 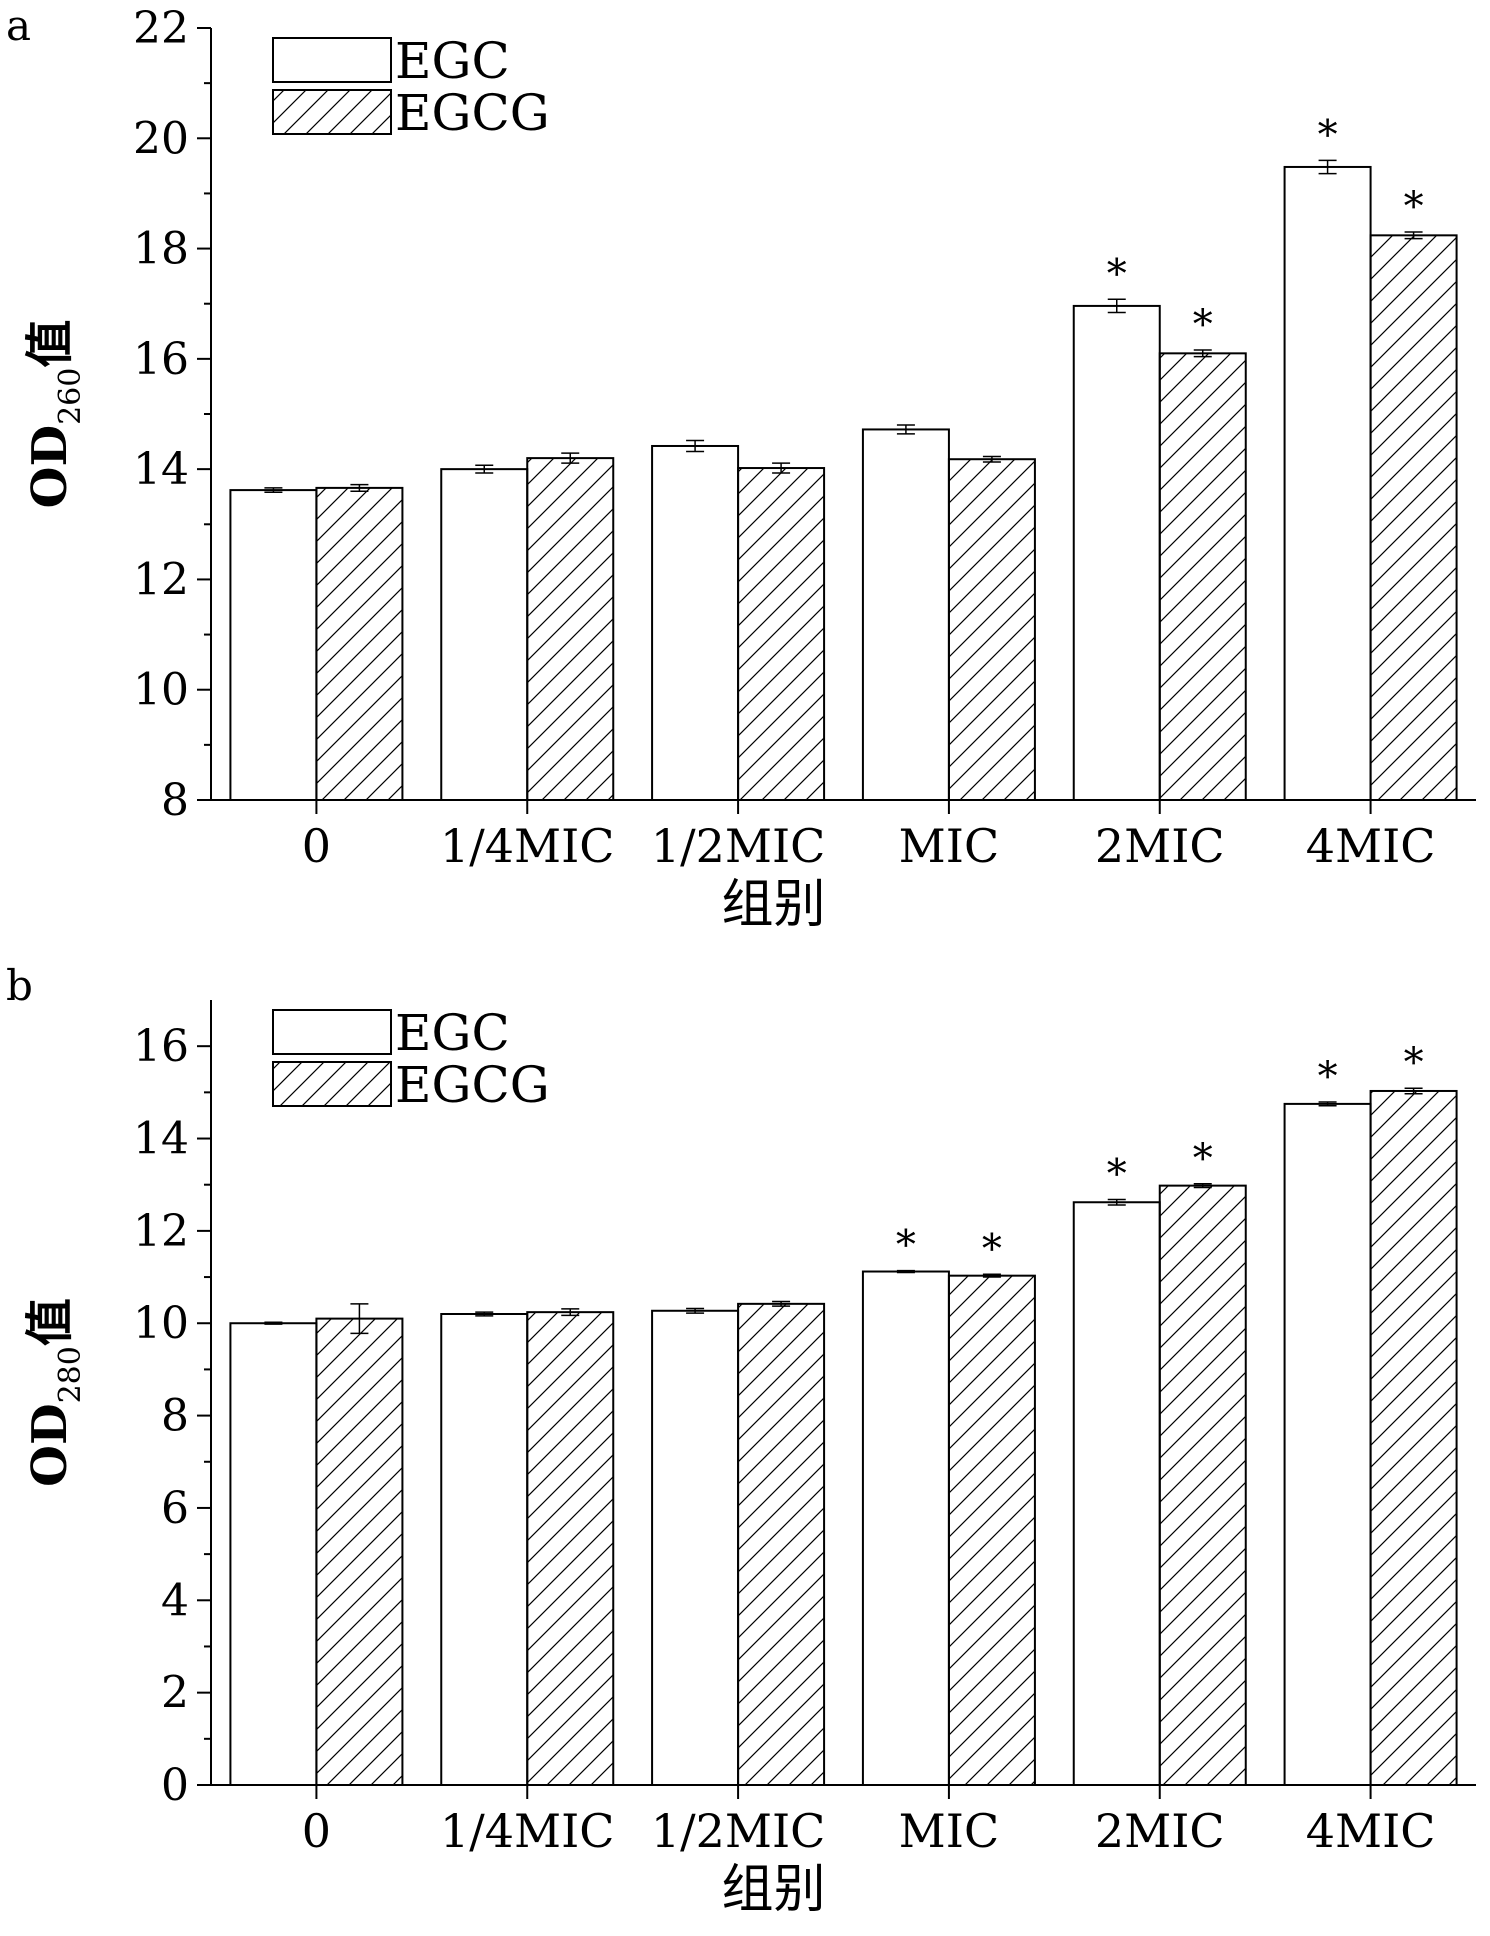 I want to click on y-axis-title: OD260值, so click(x=55, y=414).